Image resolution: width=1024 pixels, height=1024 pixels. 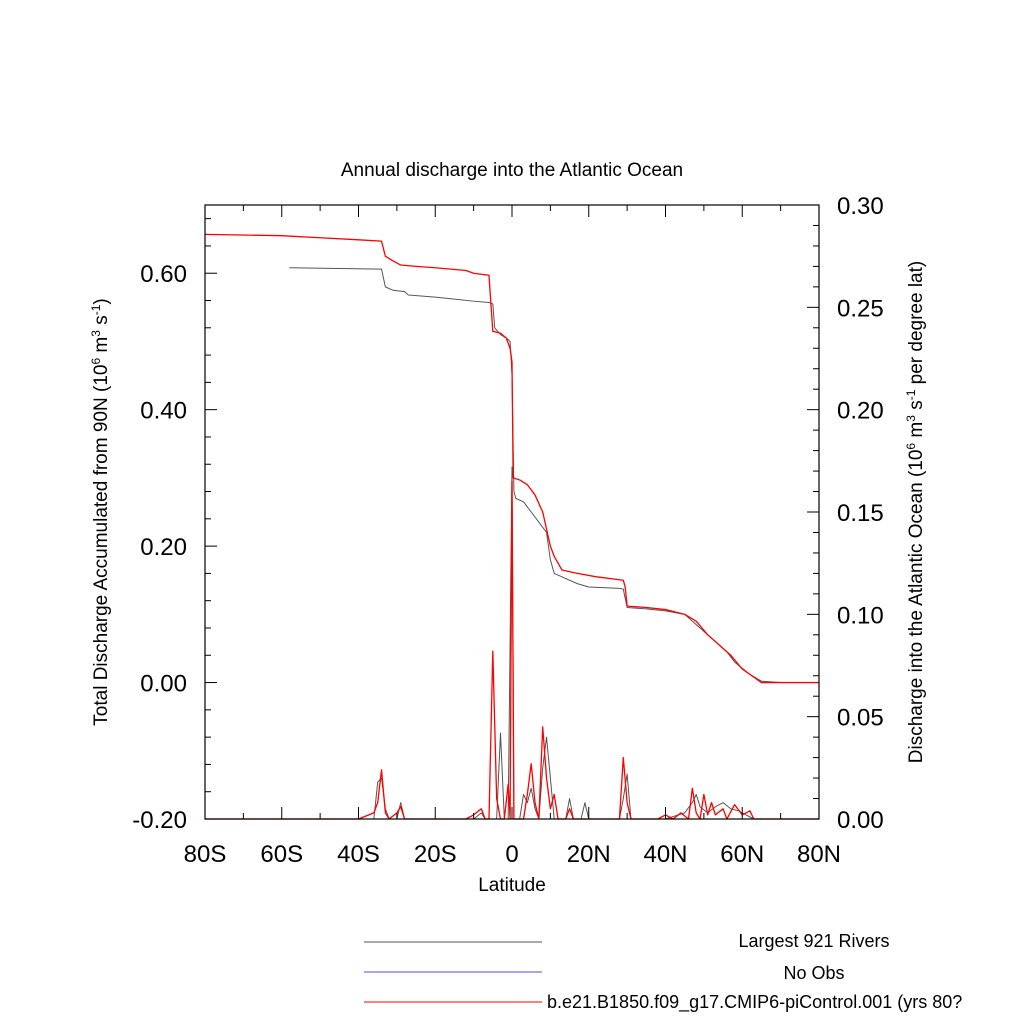 I want to click on x-tick-label: 80N, so click(x=819, y=854).